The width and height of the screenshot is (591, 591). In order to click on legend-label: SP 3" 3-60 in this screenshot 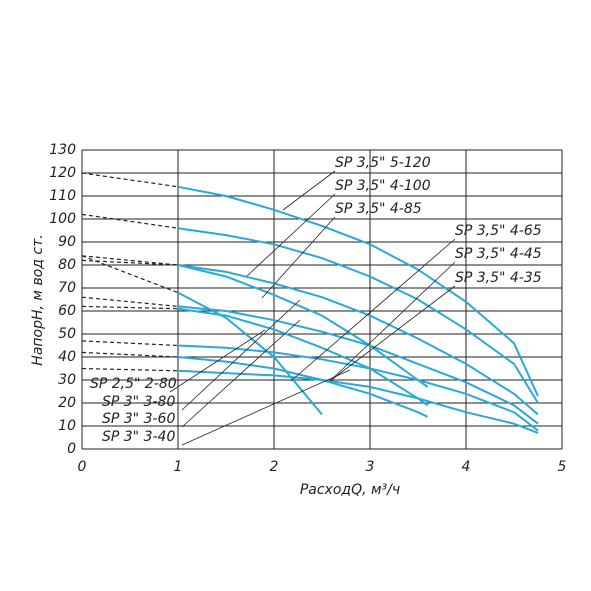, I will do `click(138, 419)`.